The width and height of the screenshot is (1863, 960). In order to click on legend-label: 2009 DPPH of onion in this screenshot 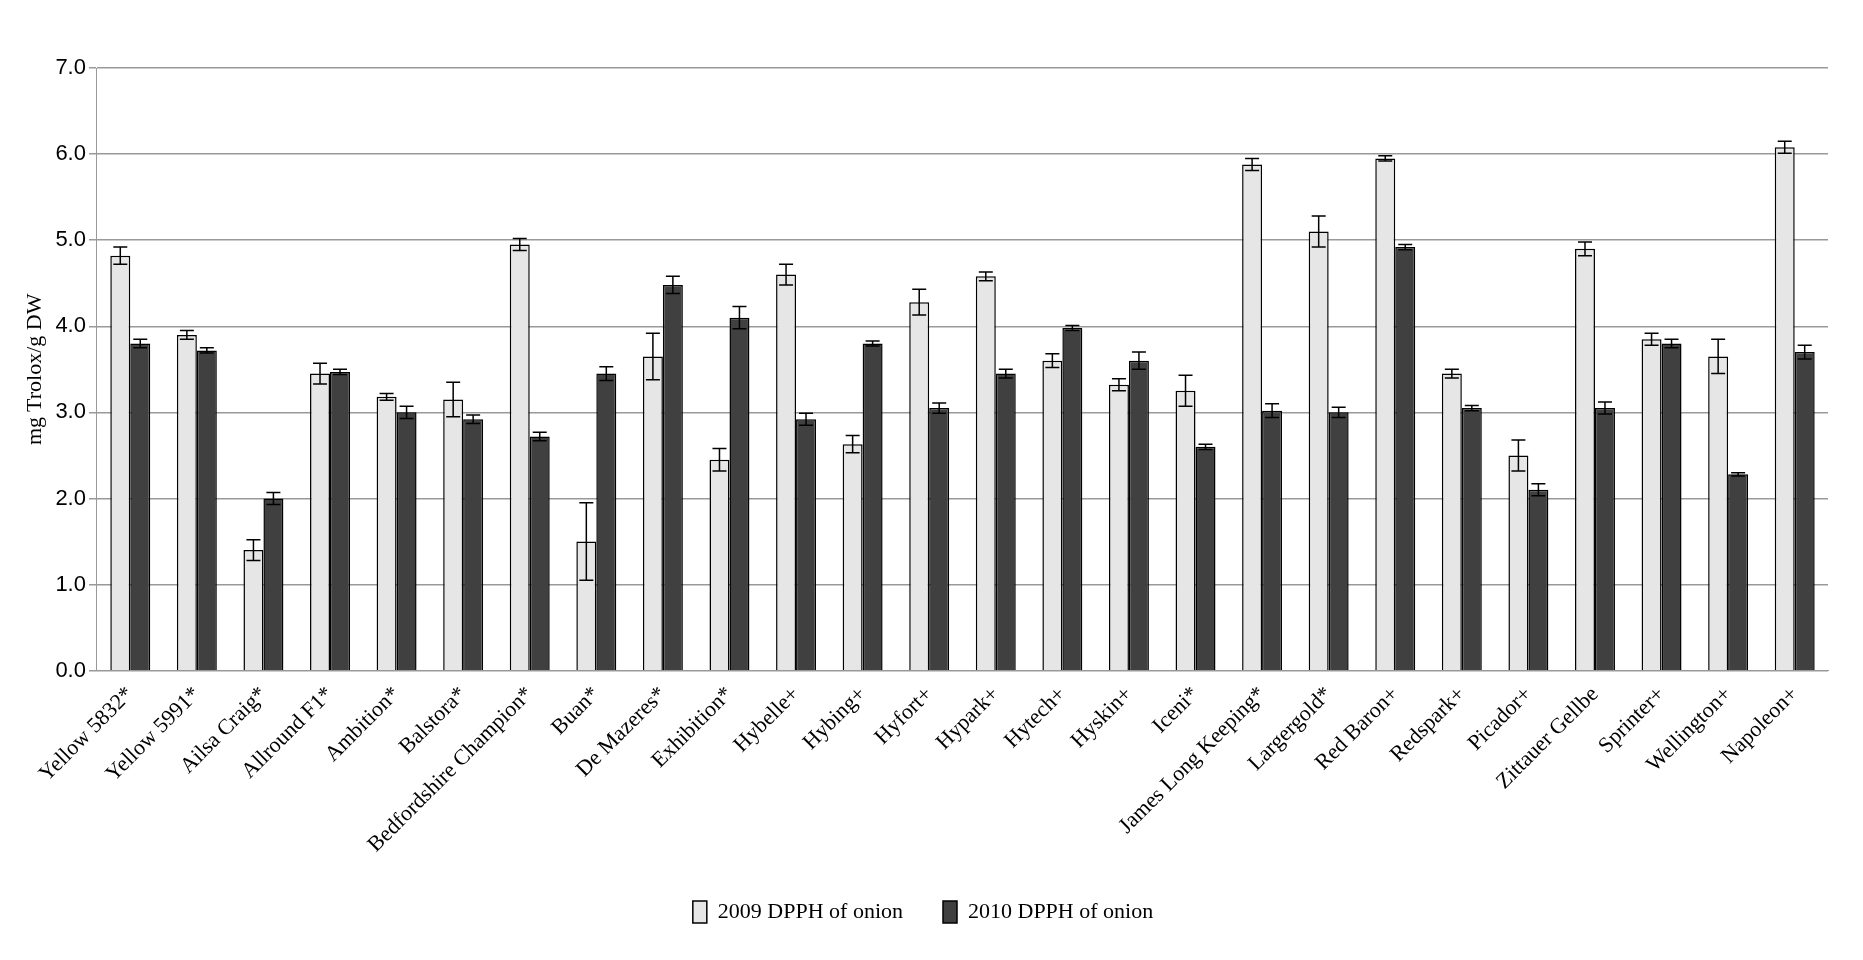, I will do `click(810, 910)`.